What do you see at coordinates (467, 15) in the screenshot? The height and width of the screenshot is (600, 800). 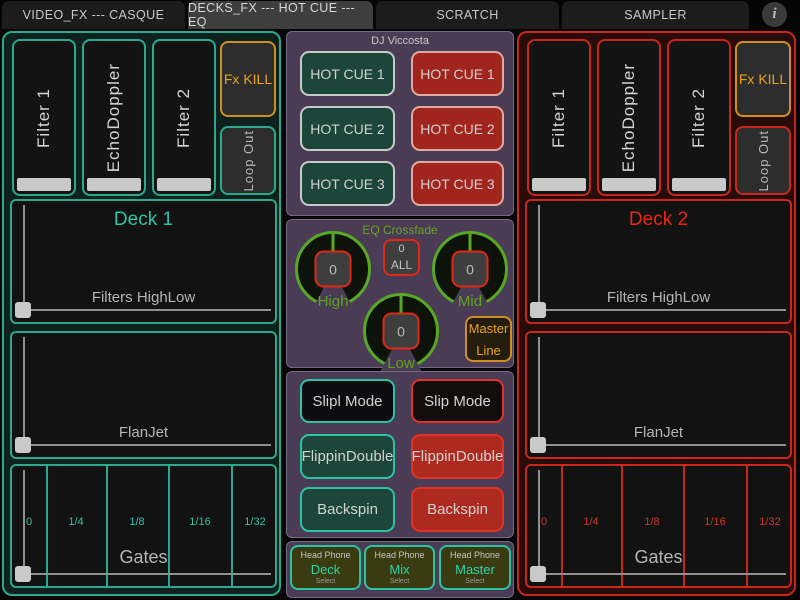 I see `tab-scratch: SCRATCH` at bounding box center [467, 15].